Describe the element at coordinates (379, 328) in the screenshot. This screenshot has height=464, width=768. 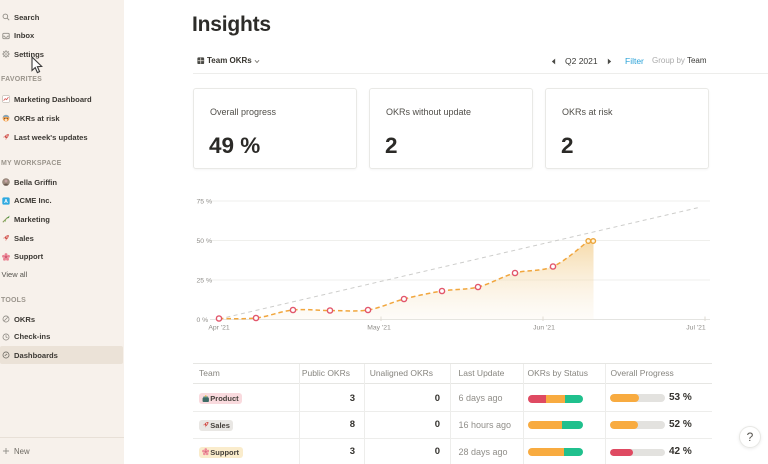
I see `svg-text: May '21` at that location.